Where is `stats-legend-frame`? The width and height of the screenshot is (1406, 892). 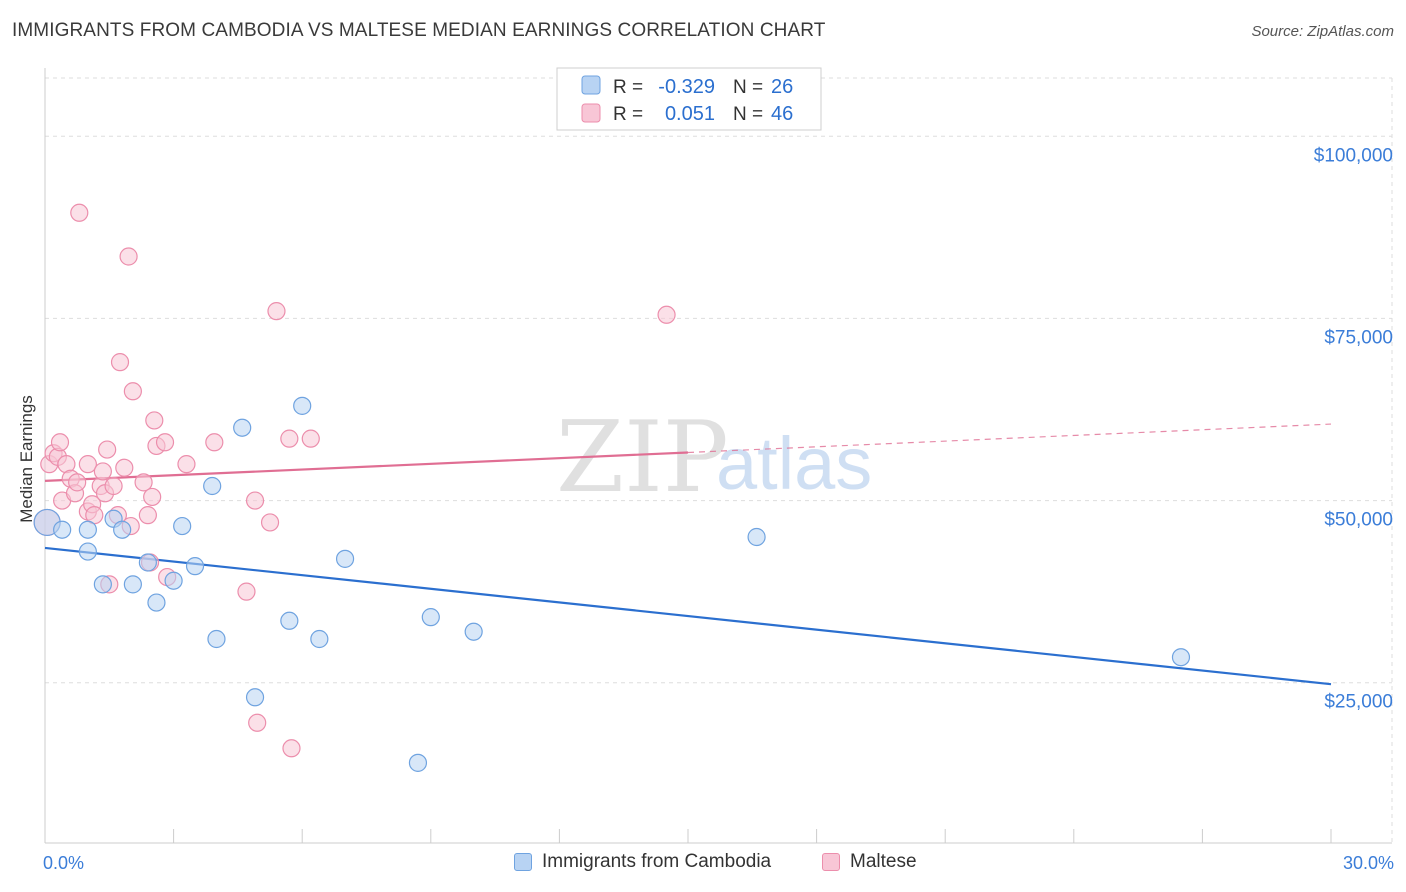
stats-legend-frame is located at coordinates (689, 99).